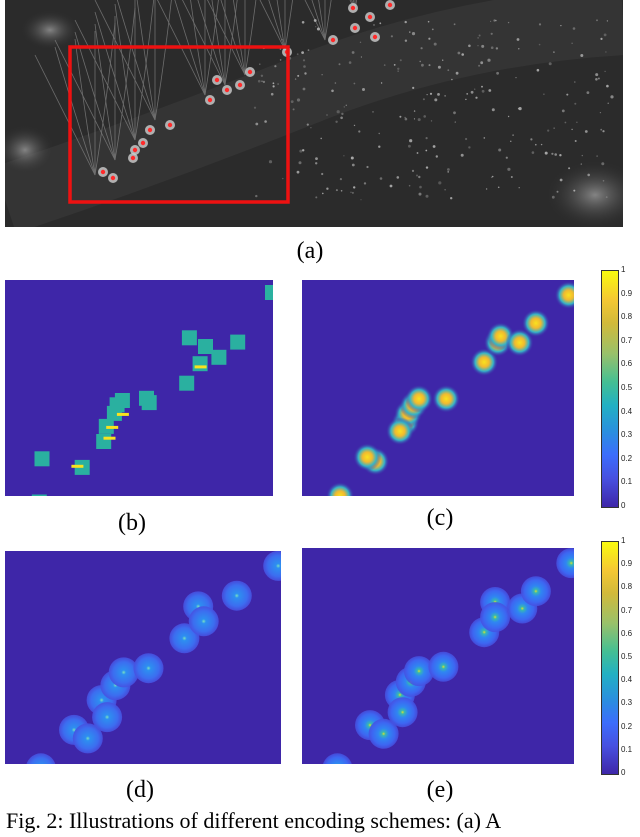  What do you see at coordinates (627, 317) in the screenshot?
I see `colorbar-top-tick: 0.8` at bounding box center [627, 317].